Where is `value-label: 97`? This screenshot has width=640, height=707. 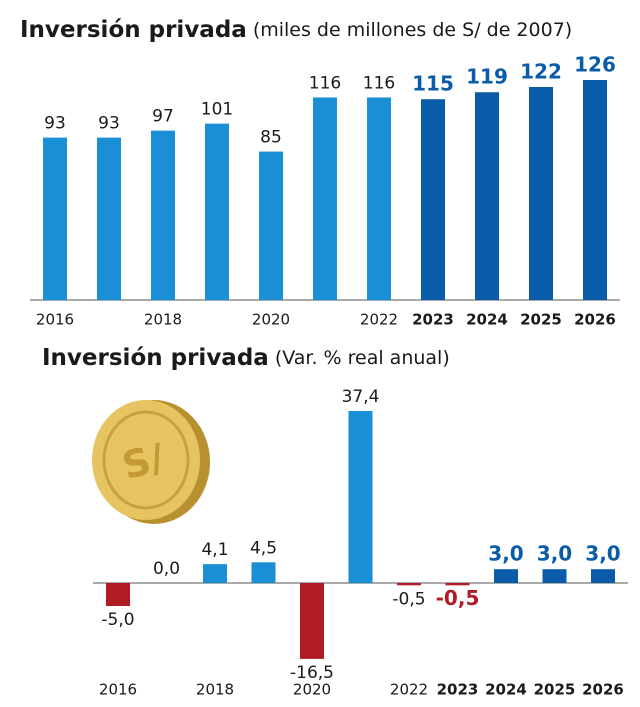
value-label: 97 is located at coordinates (163, 117).